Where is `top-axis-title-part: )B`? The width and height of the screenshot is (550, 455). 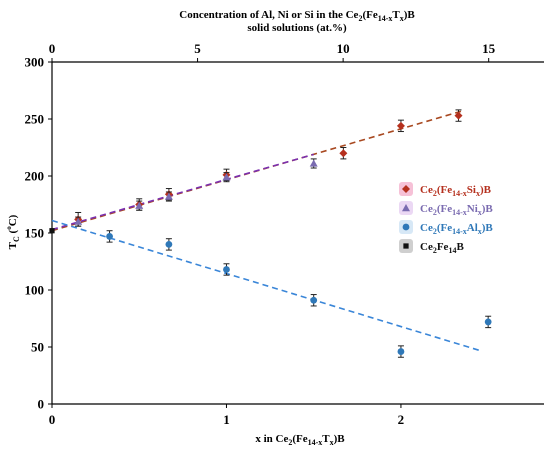 top-axis-title-part: )B is located at coordinates (410, 15).